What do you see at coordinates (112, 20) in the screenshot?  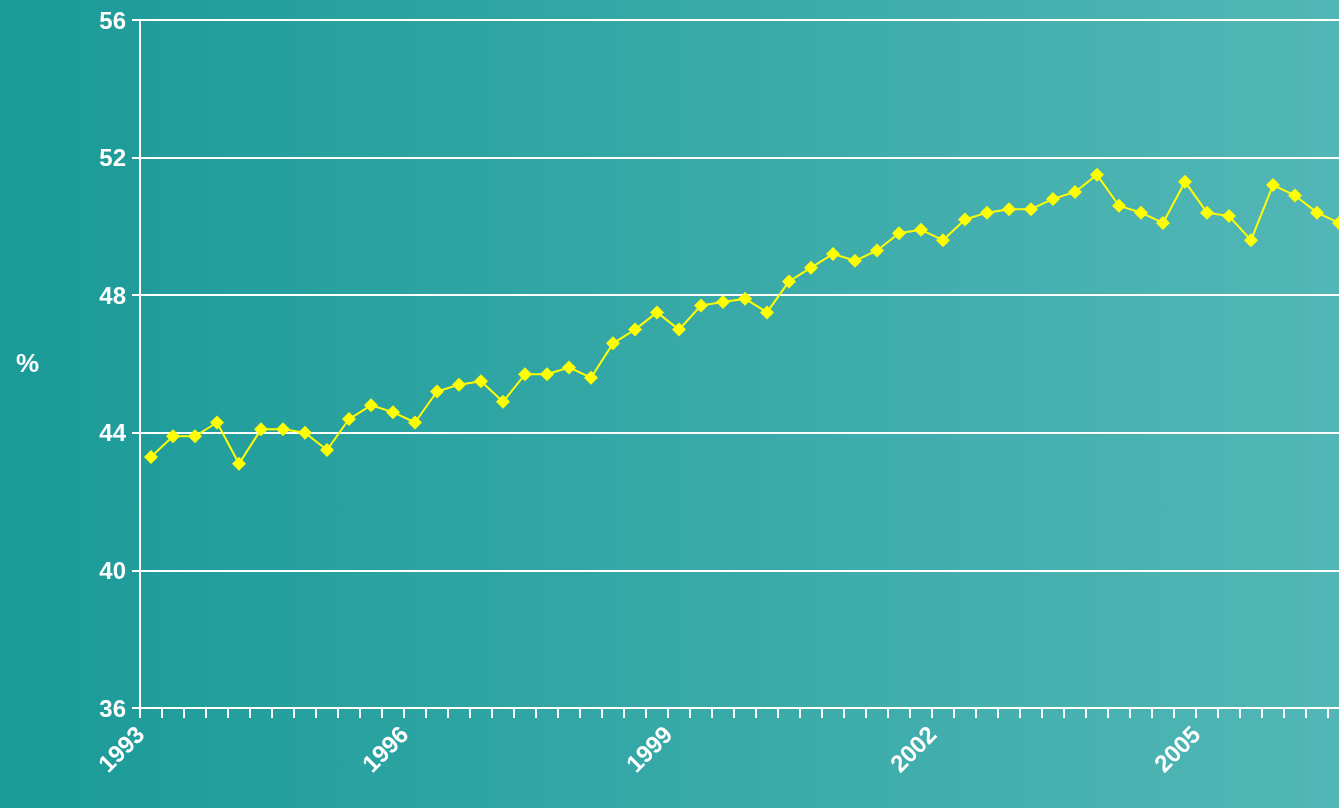 I see `y-tick-label: 56` at bounding box center [112, 20].